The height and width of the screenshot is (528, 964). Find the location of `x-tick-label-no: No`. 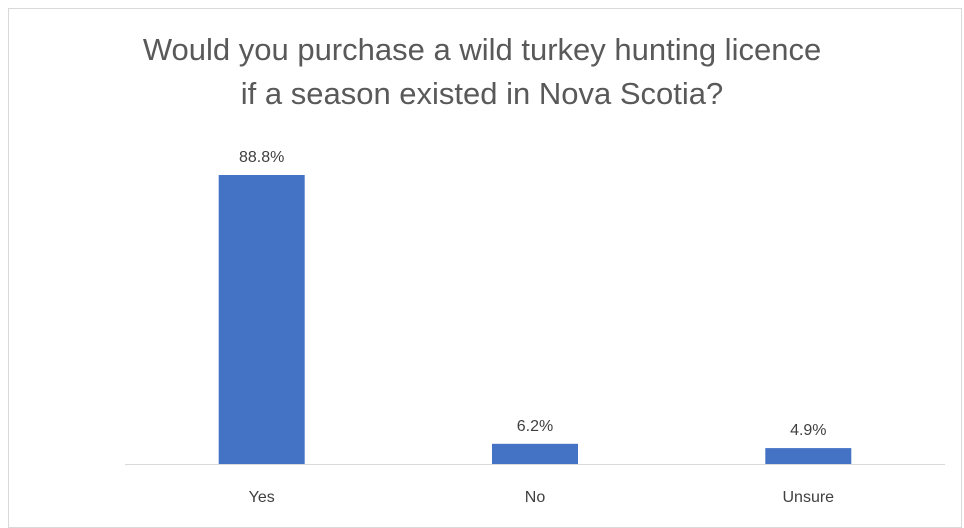

x-tick-label-no: No is located at coordinates (535, 497).